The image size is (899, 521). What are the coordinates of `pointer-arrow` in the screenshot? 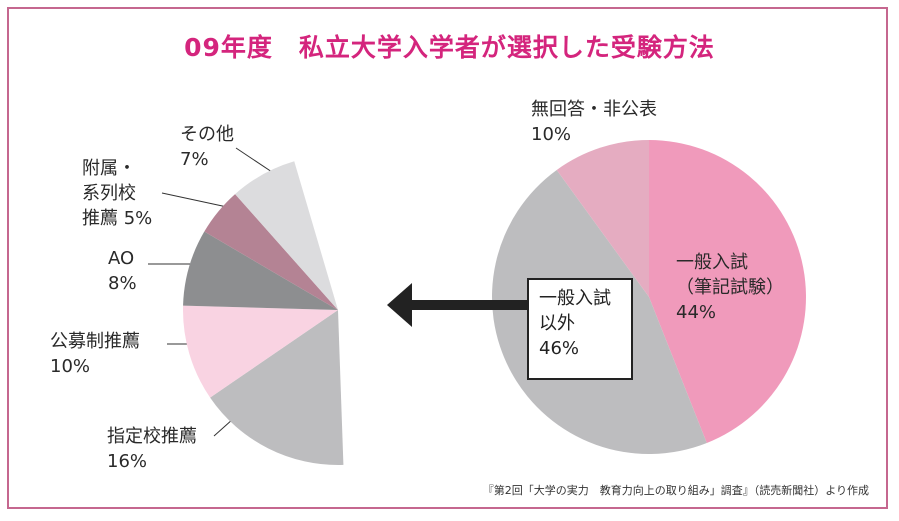 It's located at (457, 305).